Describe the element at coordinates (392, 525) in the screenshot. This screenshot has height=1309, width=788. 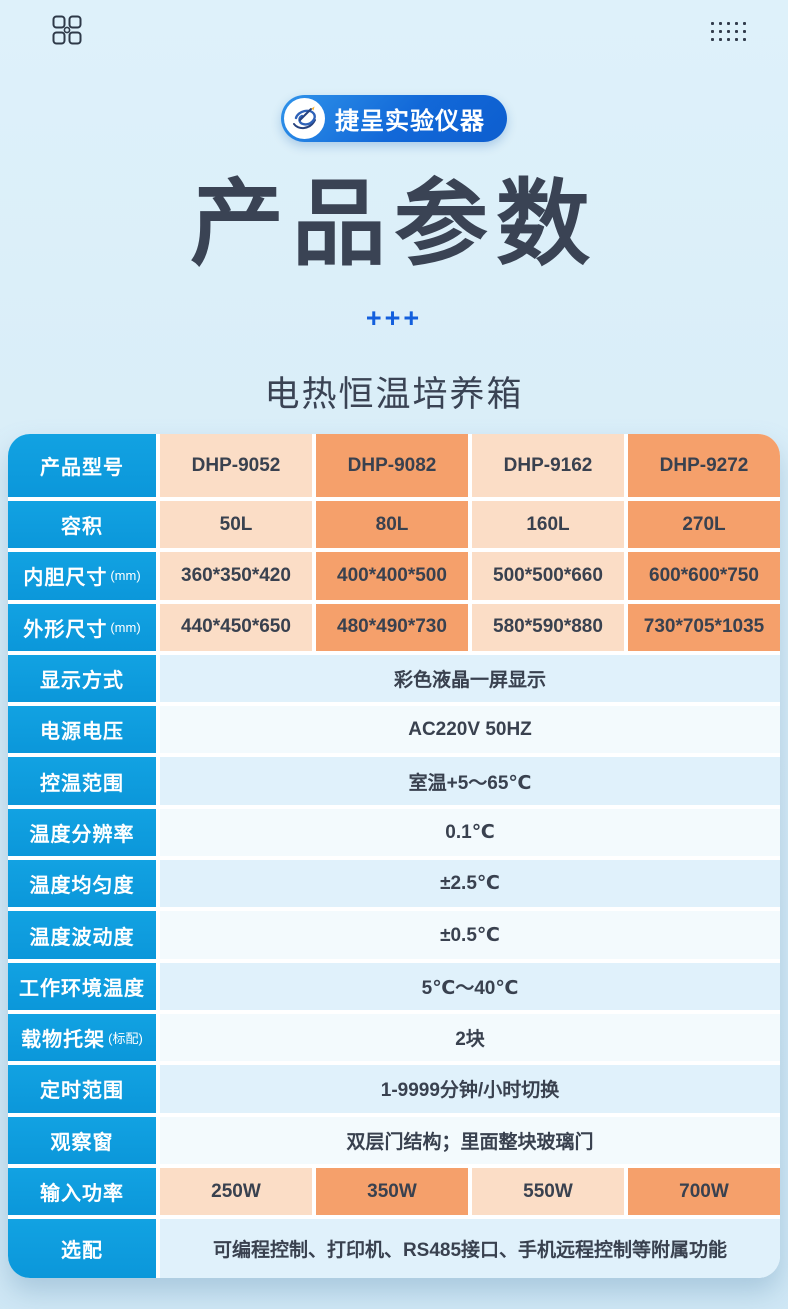
I see `cell-capacity-2: 80L` at that location.